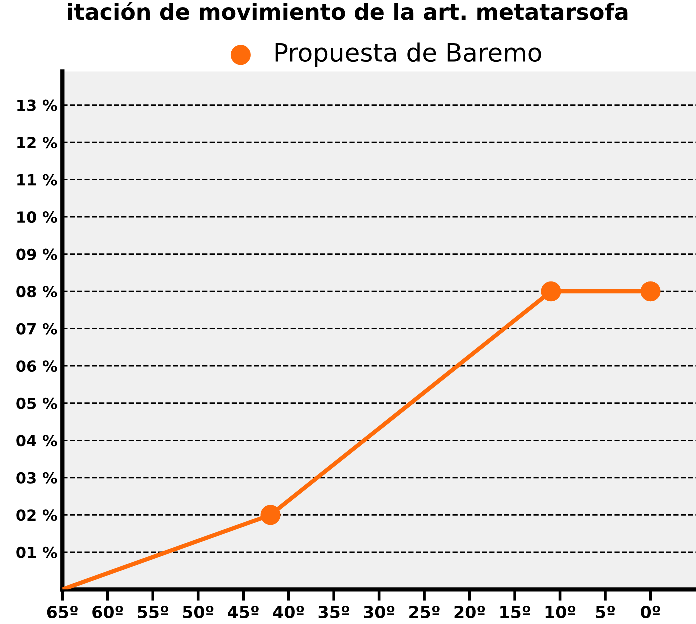 The height and width of the screenshot is (624, 696). Describe the element at coordinates (62, 612) in the screenshot. I see `x-tick-label: 65º` at that location.